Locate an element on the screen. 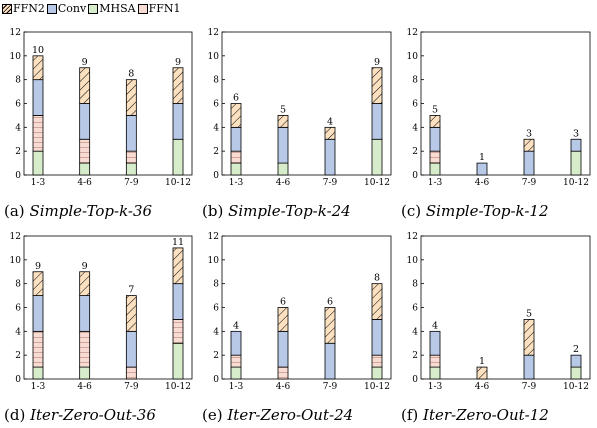 This screenshot has height=428, width=597. bar-a-7-9-mhsa is located at coordinates (131, 169).